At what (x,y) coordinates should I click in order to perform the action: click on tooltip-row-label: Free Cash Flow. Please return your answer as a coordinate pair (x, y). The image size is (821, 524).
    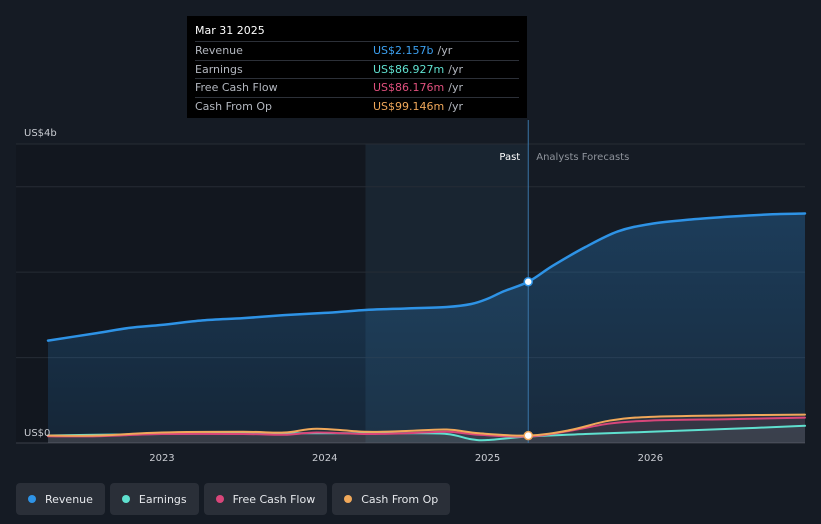
    Looking at the image, I should click on (236, 87).